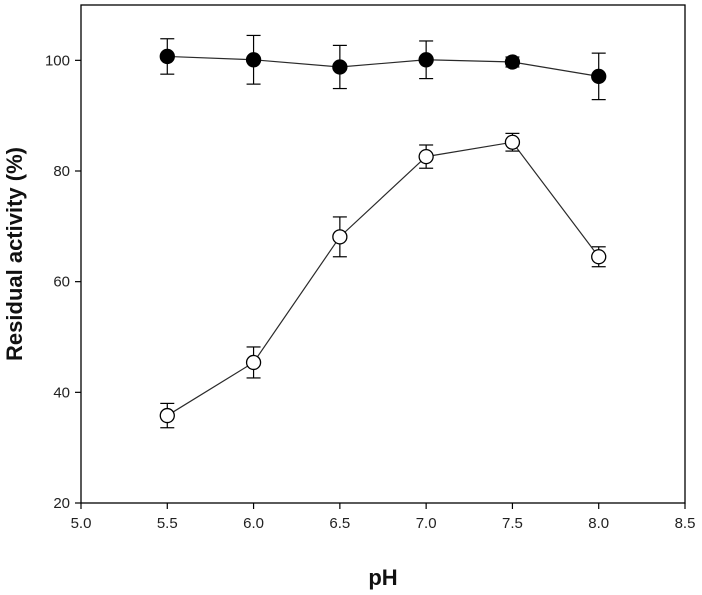 The width and height of the screenshot is (702, 595). What do you see at coordinates (253, 523) in the screenshot?
I see `x-tick-label: 6.0` at bounding box center [253, 523].